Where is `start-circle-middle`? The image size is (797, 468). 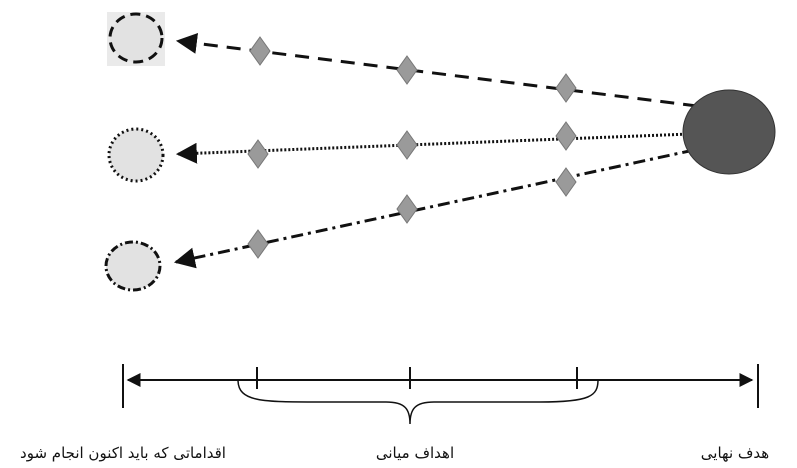 start-circle-middle is located at coordinates (136, 155).